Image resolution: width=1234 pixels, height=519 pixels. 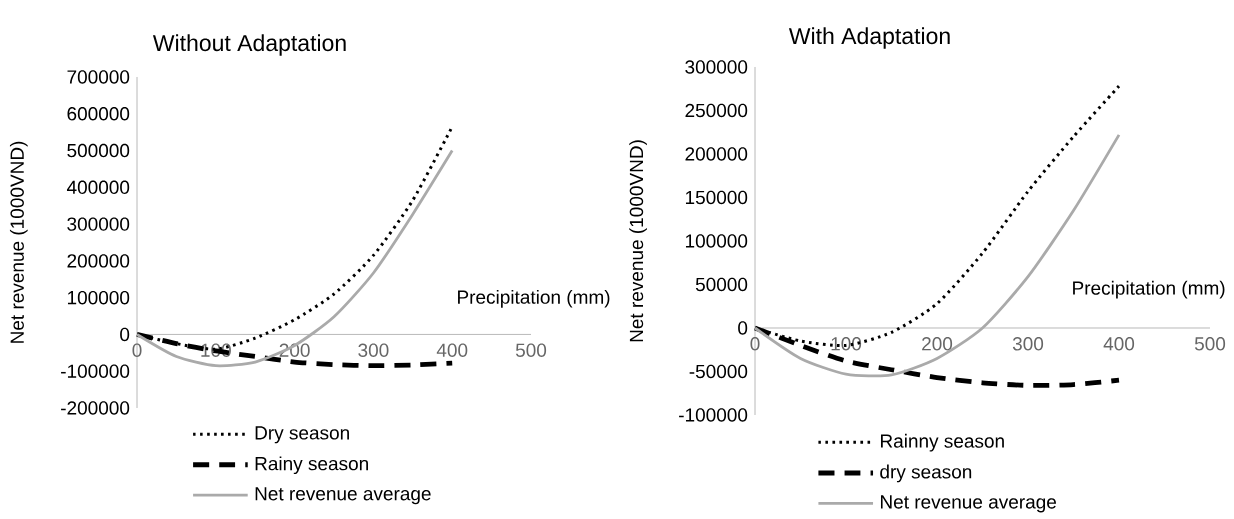 What do you see at coordinates (249, 45) in the screenshot?
I see `chart-title: Without Adaptation` at bounding box center [249, 45].